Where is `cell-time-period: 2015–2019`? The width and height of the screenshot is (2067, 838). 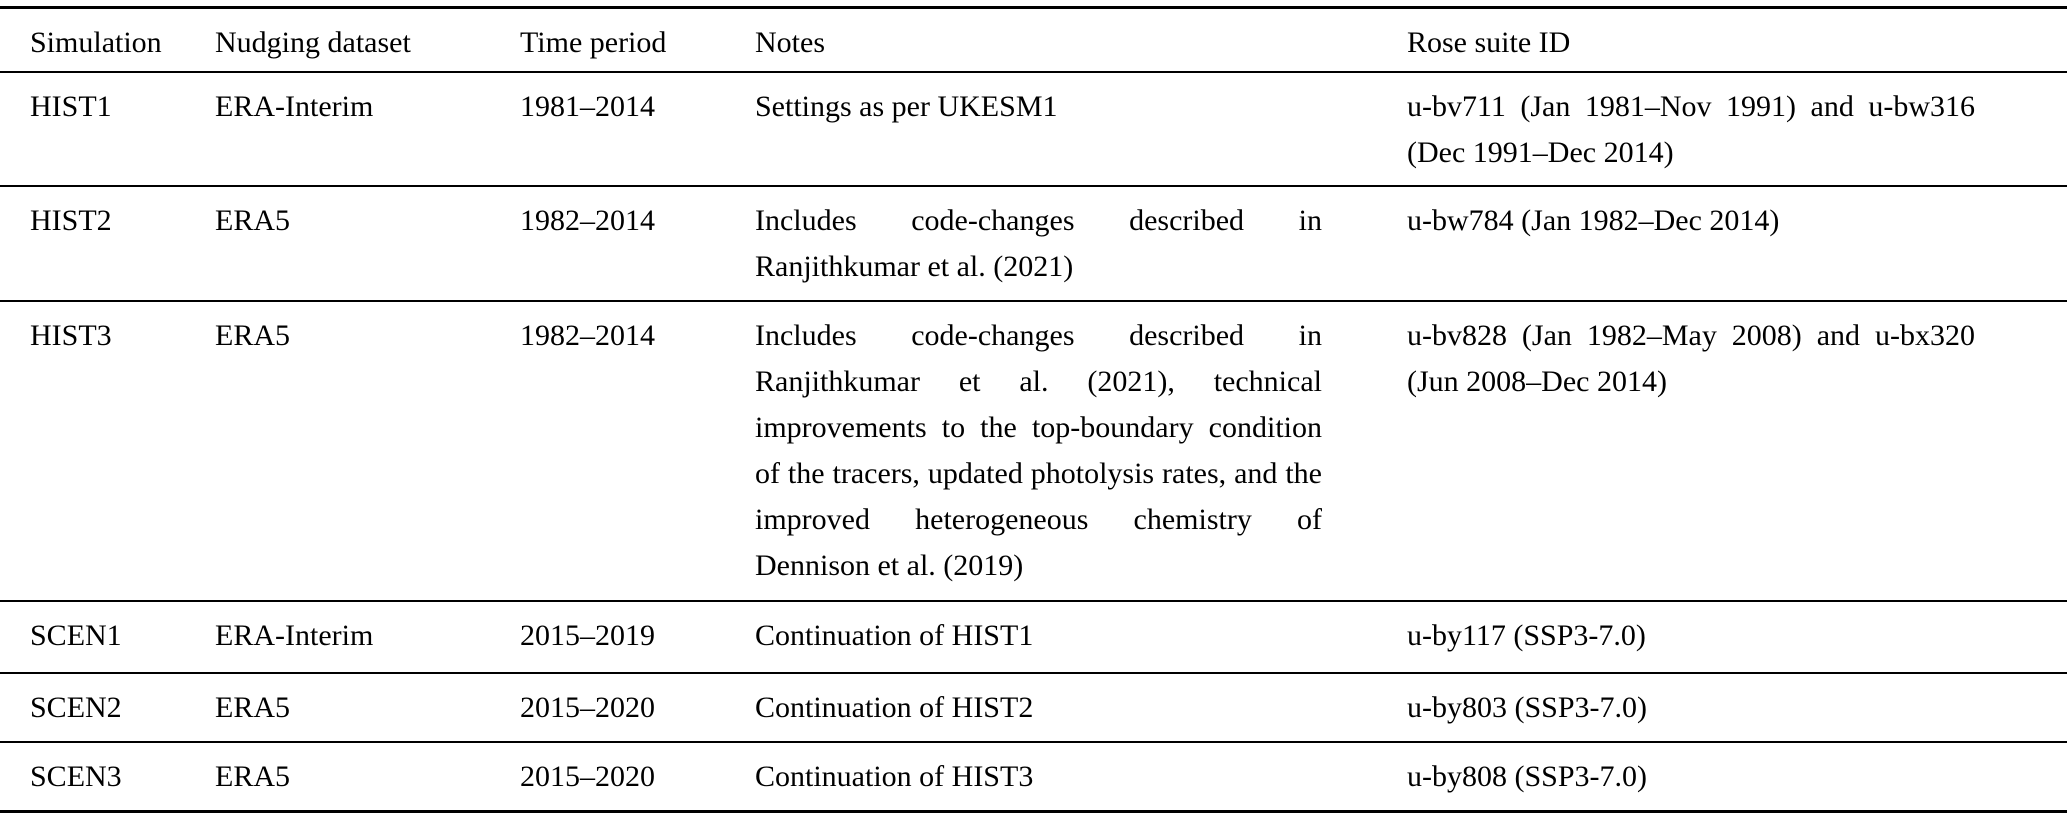
cell-time-period: 2015–2019 is located at coordinates (587, 635).